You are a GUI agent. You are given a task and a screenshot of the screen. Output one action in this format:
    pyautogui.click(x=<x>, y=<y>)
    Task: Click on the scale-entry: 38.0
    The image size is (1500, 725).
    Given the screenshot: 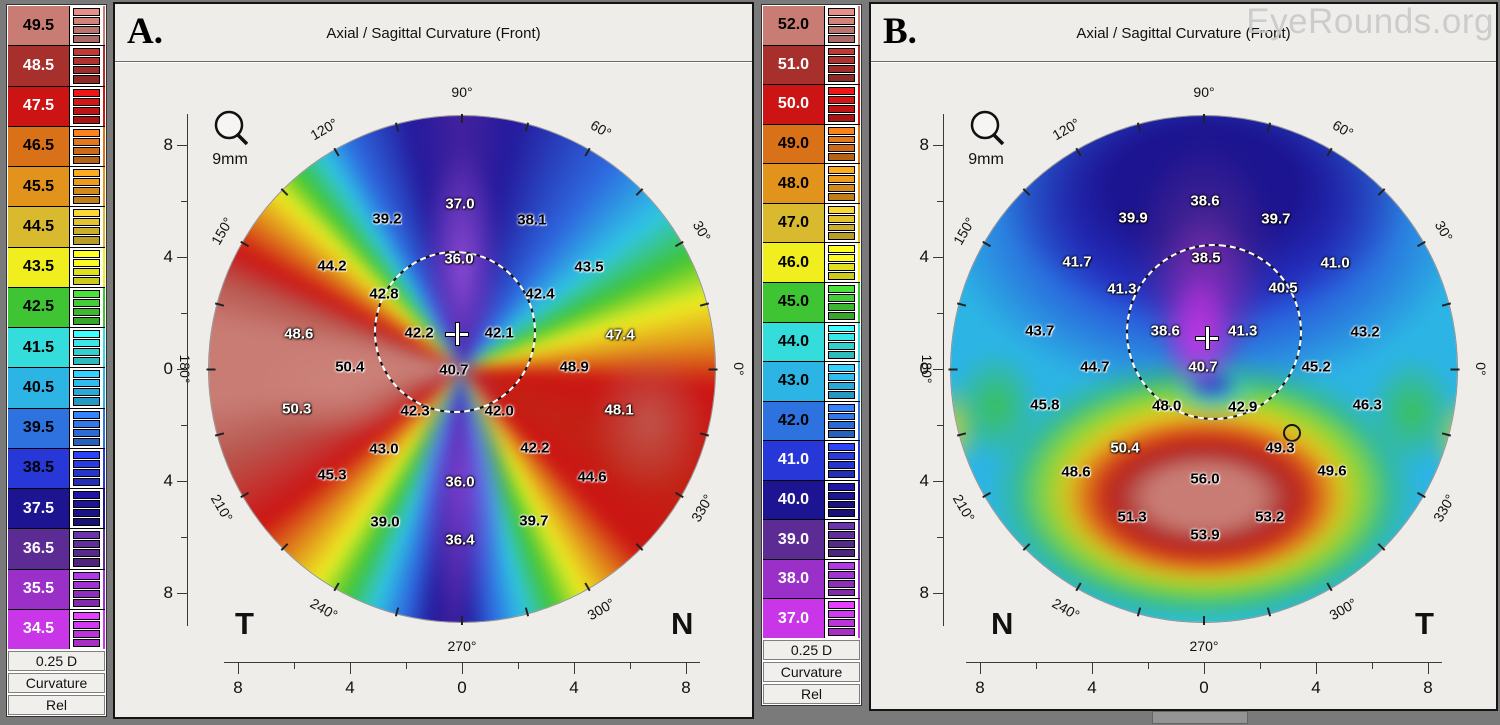 What is the action you would take?
    pyautogui.click(x=811, y=578)
    